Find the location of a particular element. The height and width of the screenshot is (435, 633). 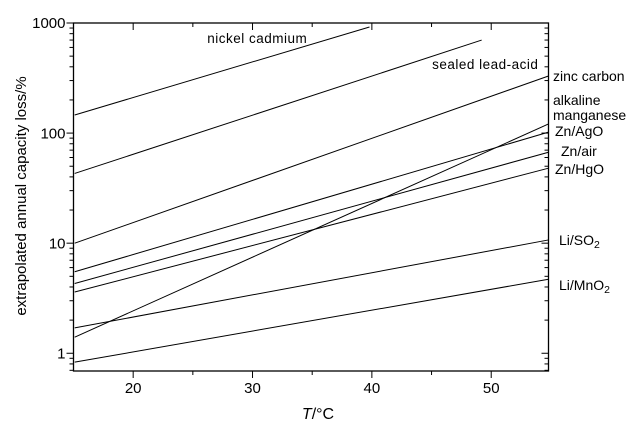

x-tick-label-20: 20 is located at coordinates (133, 388).